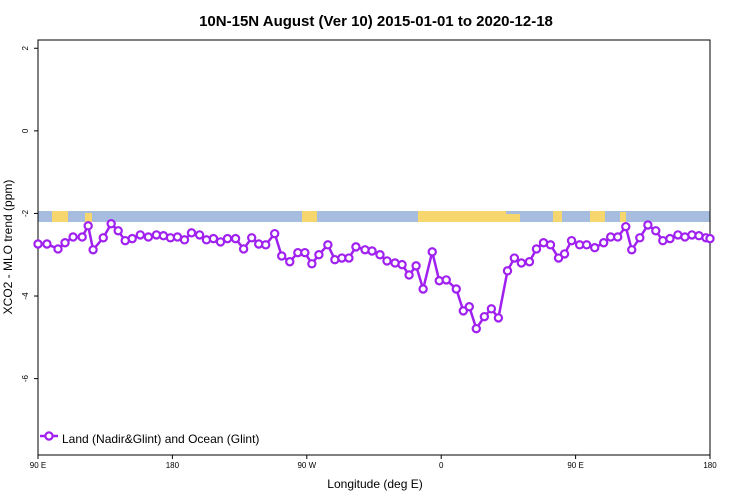 Image resolution: width=750 pixels, height=500 pixels. I want to click on x-tick-label: 0, so click(441, 465).